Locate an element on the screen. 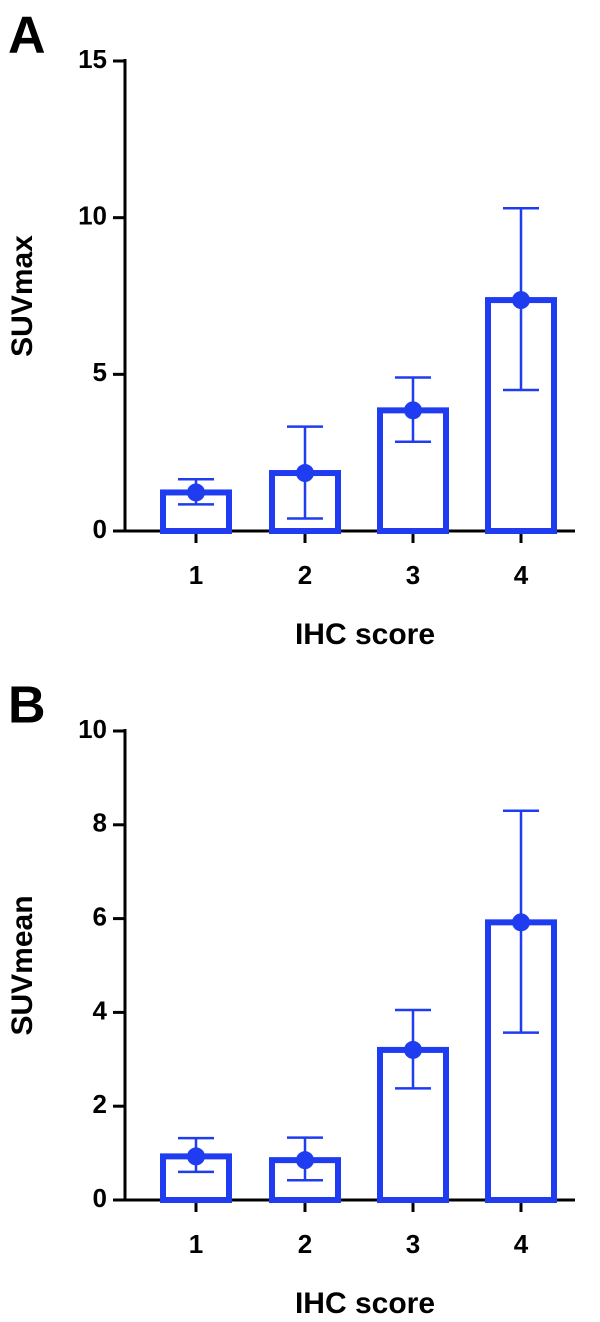 The width and height of the screenshot is (600, 1322). y-axis-title: SUVmean is located at coordinates (22, 965).